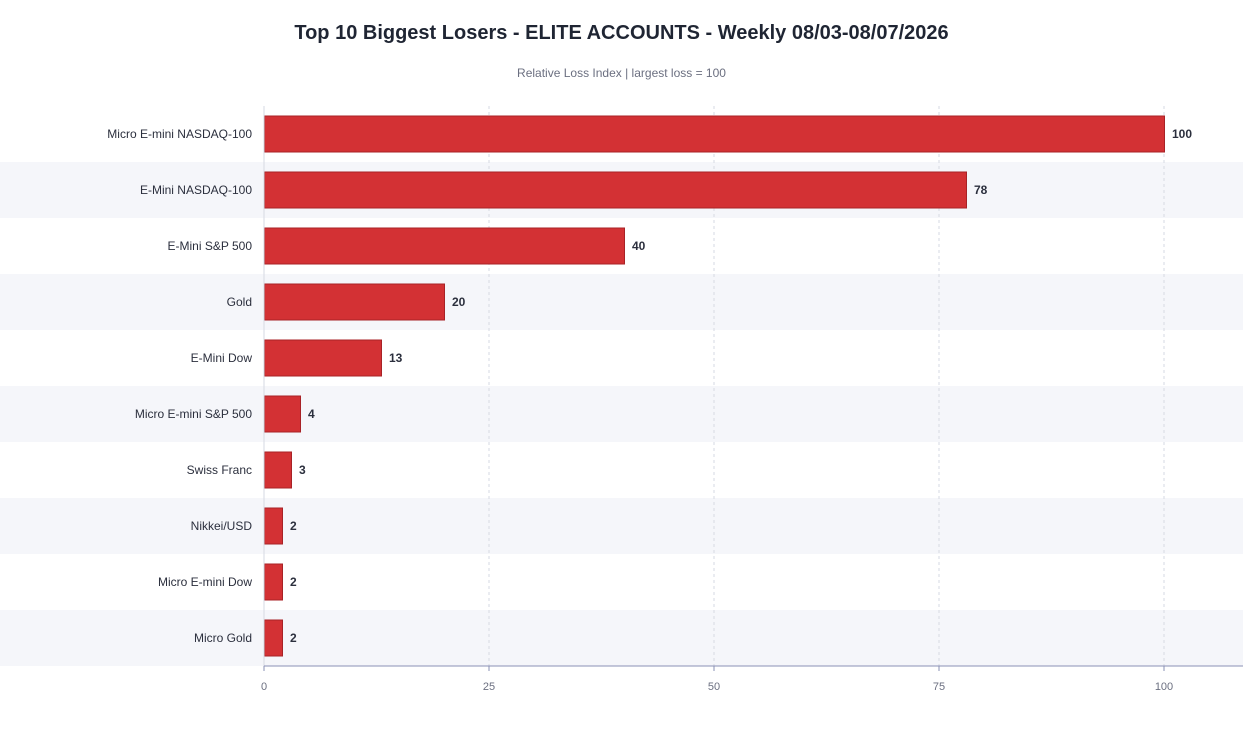 The image size is (1243, 729). I want to click on x-tick-label: 75, so click(939, 687).